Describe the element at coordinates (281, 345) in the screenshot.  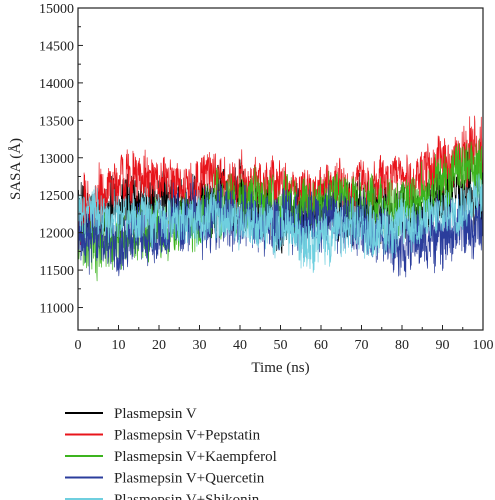
I see `x-tick-label: 50` at that location.